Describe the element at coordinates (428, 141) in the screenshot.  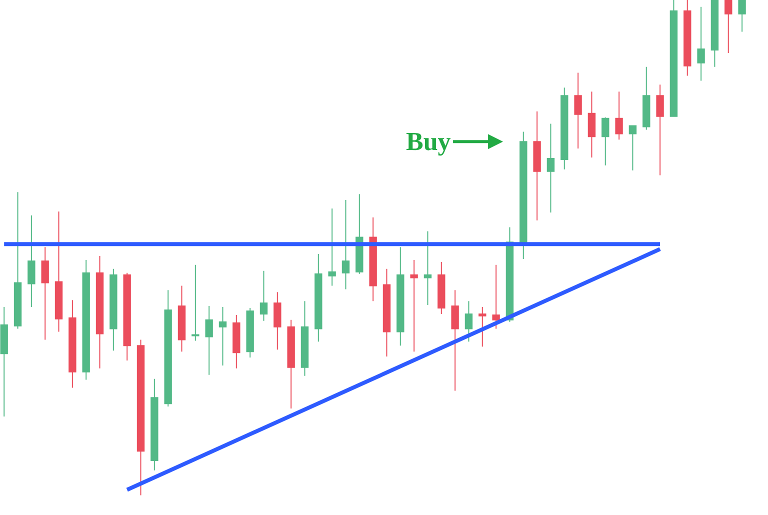
I see `annotation: Buy` at that location.